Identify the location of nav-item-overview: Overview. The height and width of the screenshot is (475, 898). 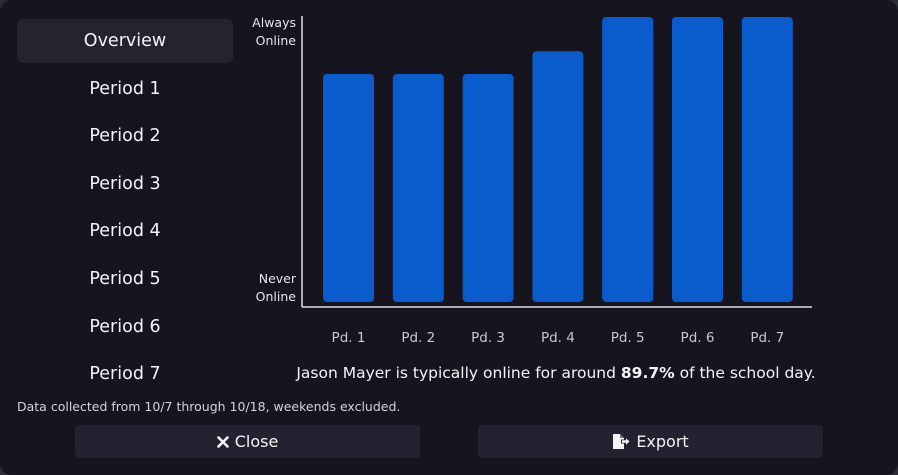
(125, 41).